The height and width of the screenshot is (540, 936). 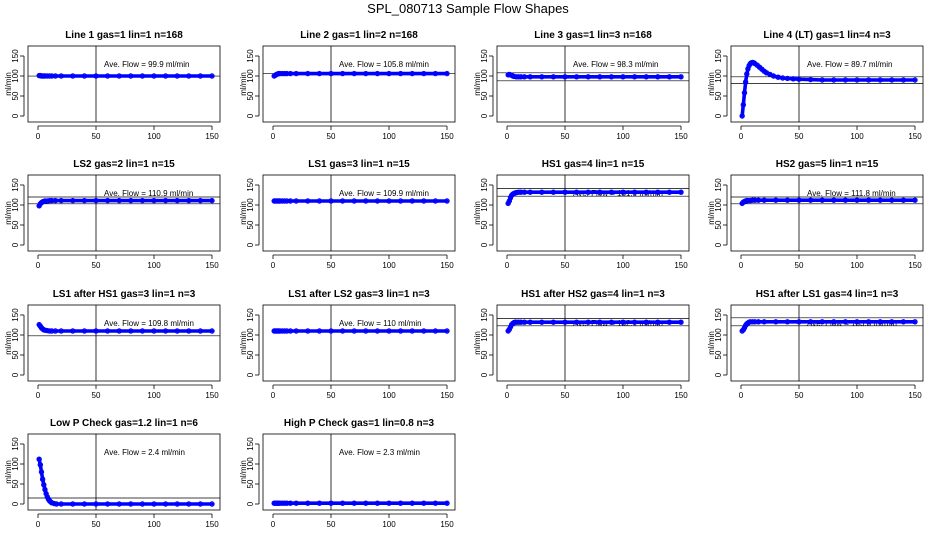 I want to click on average-flow-annotation: Ave. Flow = 2.3 ml/min, so click(x=379, y=452).